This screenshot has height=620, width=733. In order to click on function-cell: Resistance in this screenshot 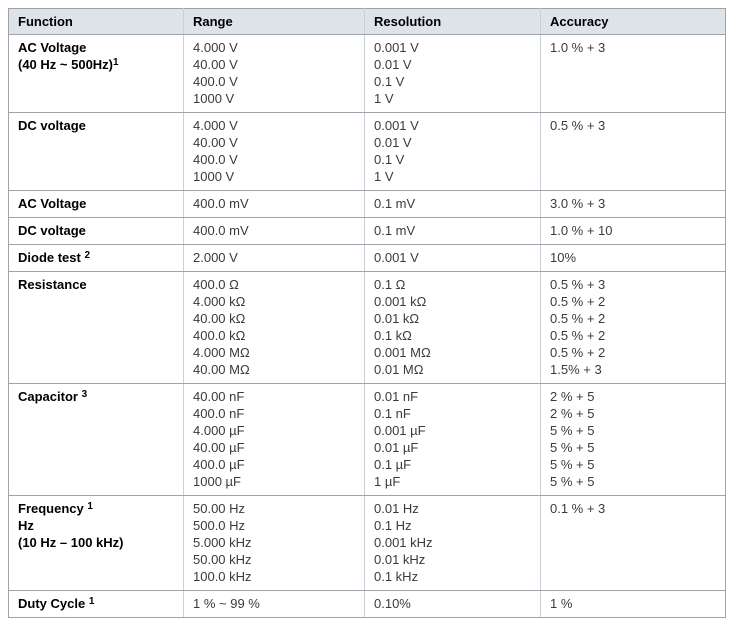, I will do `click(96, 327)`.